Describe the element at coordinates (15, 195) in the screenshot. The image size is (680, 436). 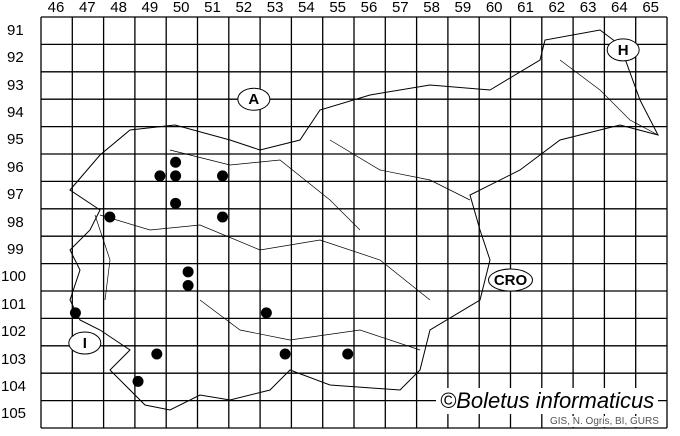
I see `row-label: 97` at that location.